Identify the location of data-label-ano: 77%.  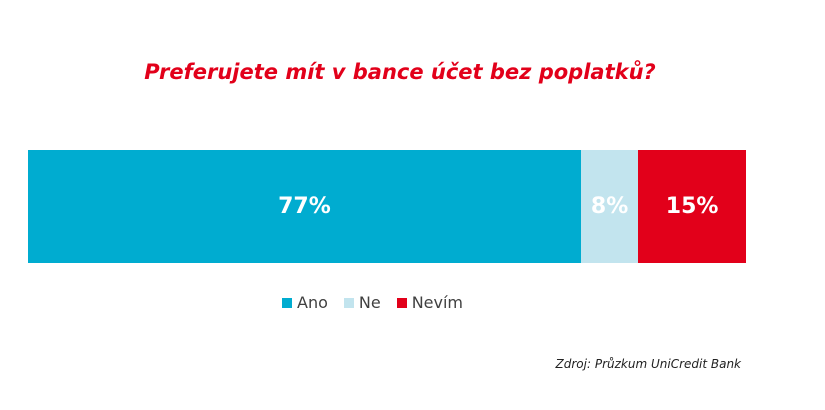
(304, 206).